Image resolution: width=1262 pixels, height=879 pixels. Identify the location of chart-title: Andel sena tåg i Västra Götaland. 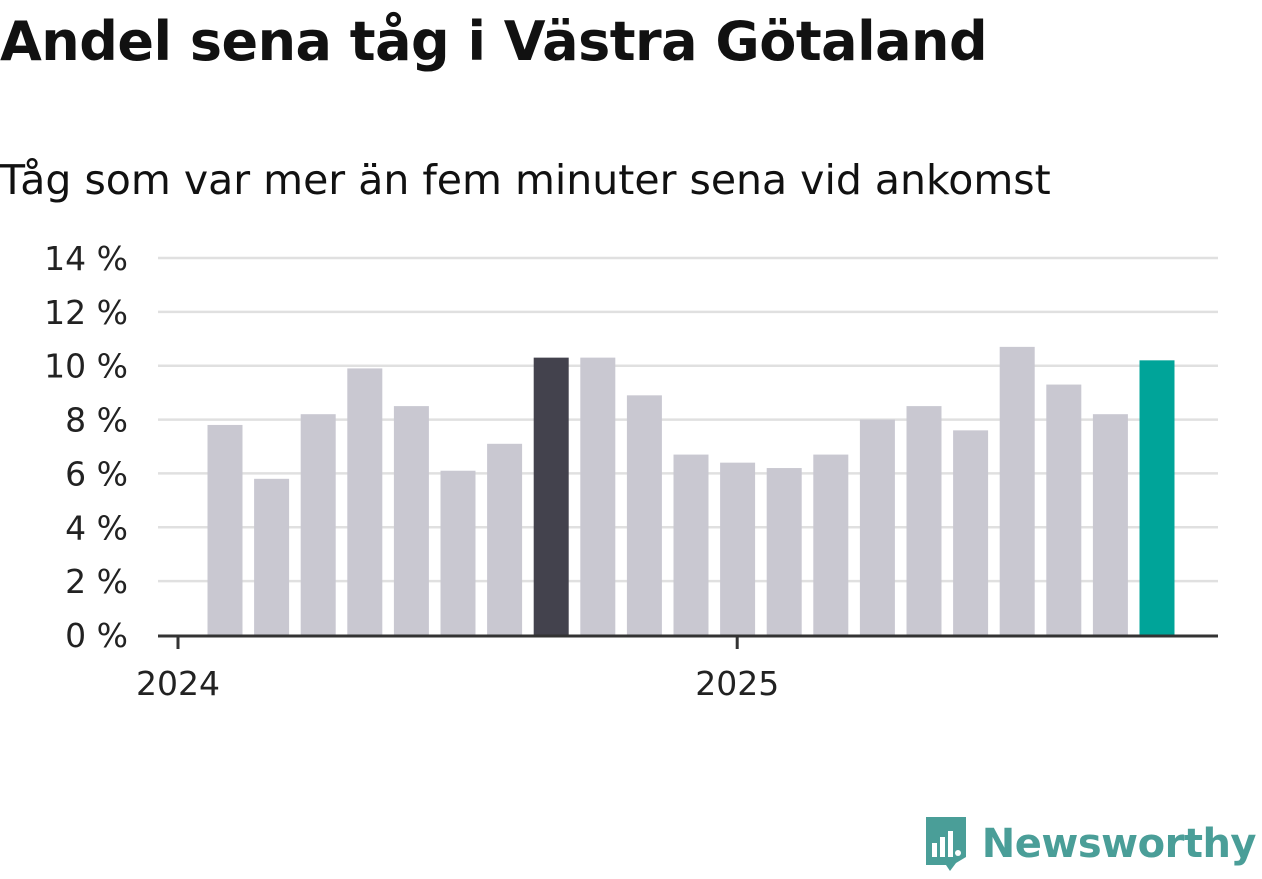
(494, 41).